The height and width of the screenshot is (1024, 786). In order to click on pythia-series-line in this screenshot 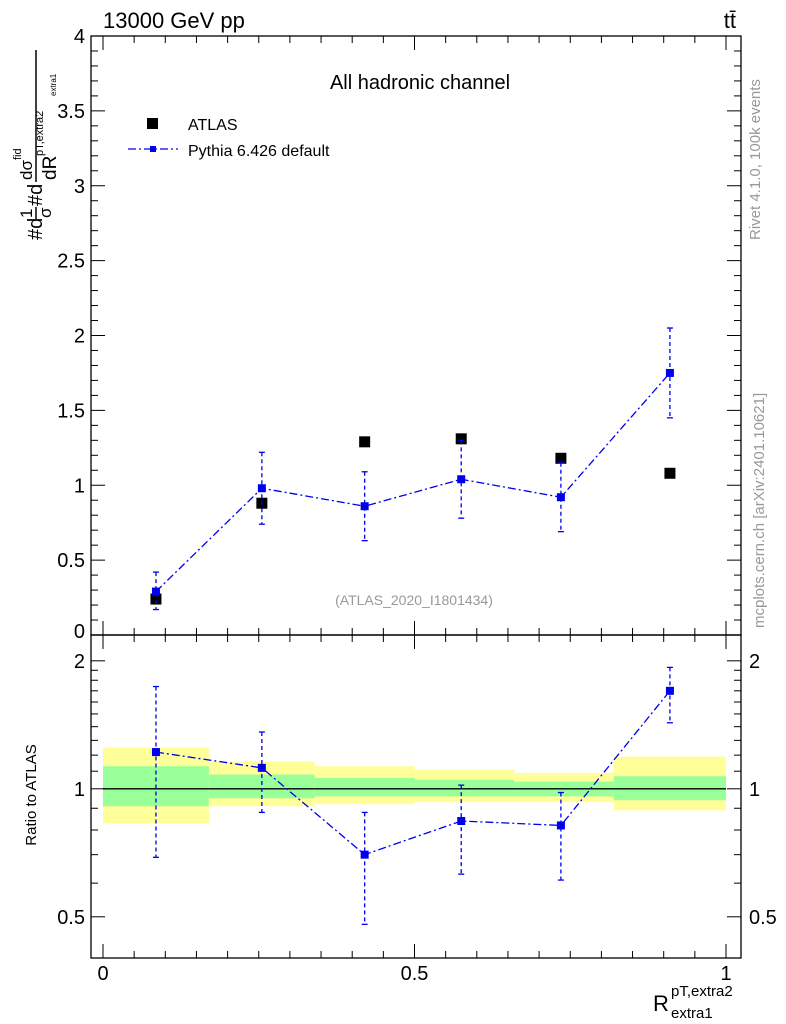, I will do `click(413, 482)`.